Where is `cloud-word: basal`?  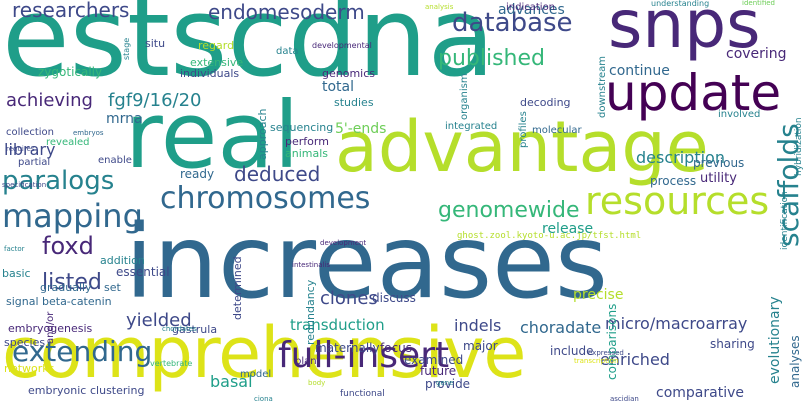
cloud-word: basal is located at coordinates (231, 381).